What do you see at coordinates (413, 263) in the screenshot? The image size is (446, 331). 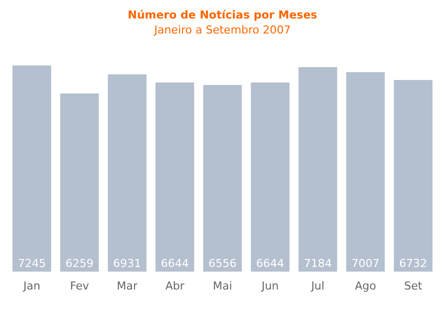 I see `data-label: 6732` at bounding box center [413, 263].